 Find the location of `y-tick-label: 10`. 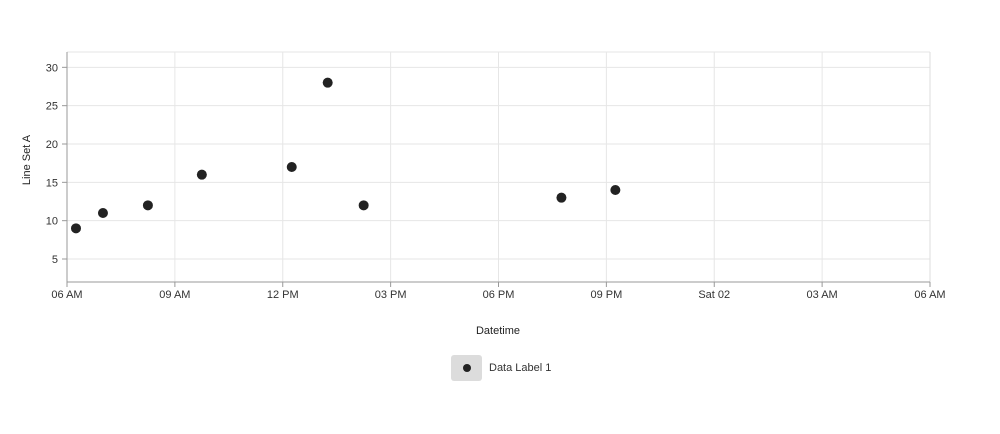

y-tick-label: 10 is located at coordinates (52, 222).